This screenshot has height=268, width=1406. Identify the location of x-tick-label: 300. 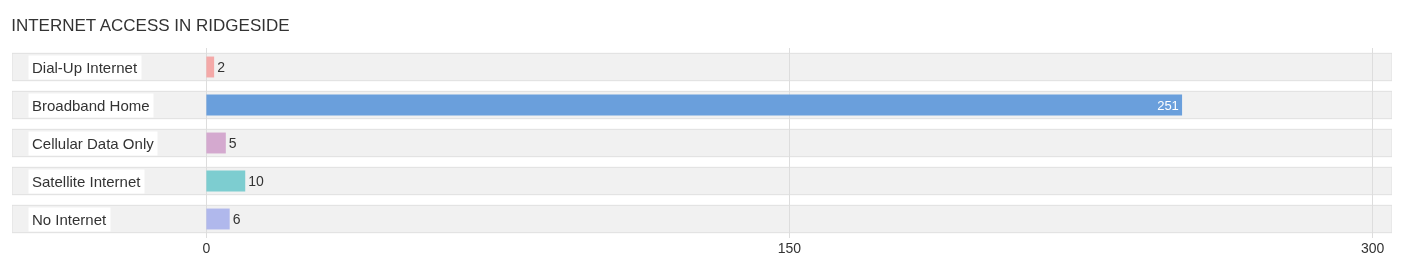
(1372, 248).